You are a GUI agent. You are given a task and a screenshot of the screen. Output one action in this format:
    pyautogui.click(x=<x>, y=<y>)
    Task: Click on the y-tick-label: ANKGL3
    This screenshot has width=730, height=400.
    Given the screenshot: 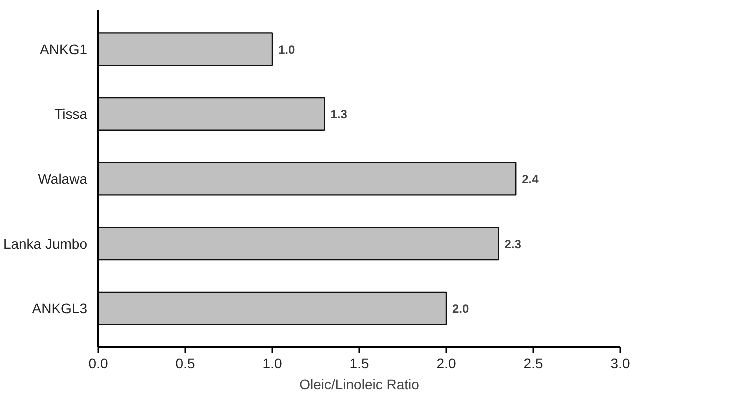 What is the action you would take?
    pyautogui.click(x=60, y=308)
    